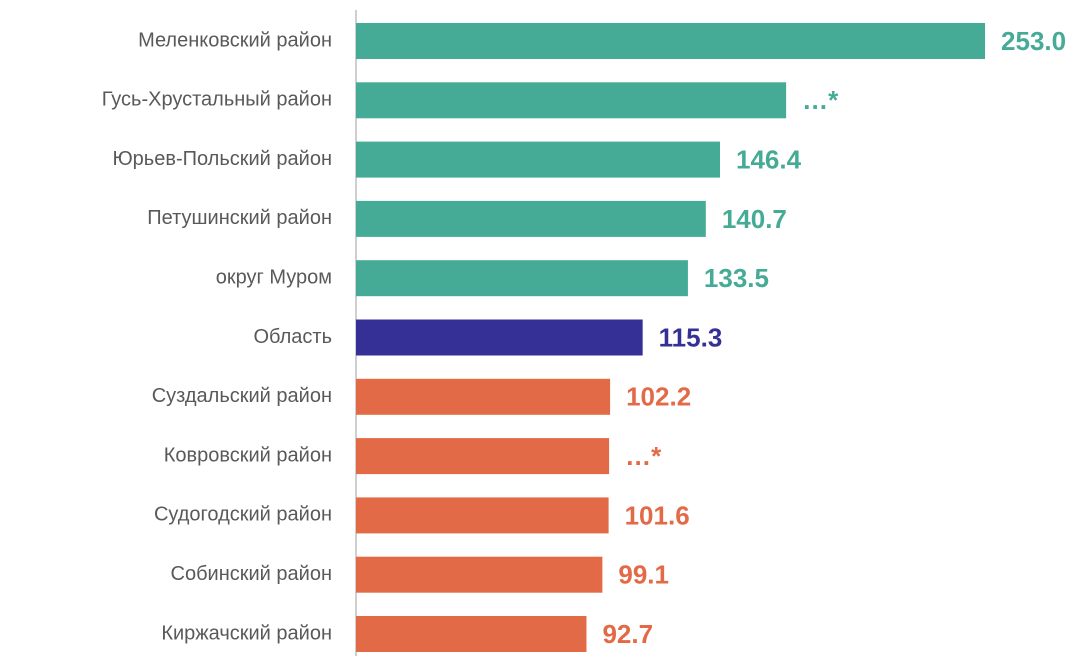 This screenshot has width=1084, height=656. Describe the element at coordinates (243, 515) in the screenshot. I see `category-label: Судогодский район` at that location.